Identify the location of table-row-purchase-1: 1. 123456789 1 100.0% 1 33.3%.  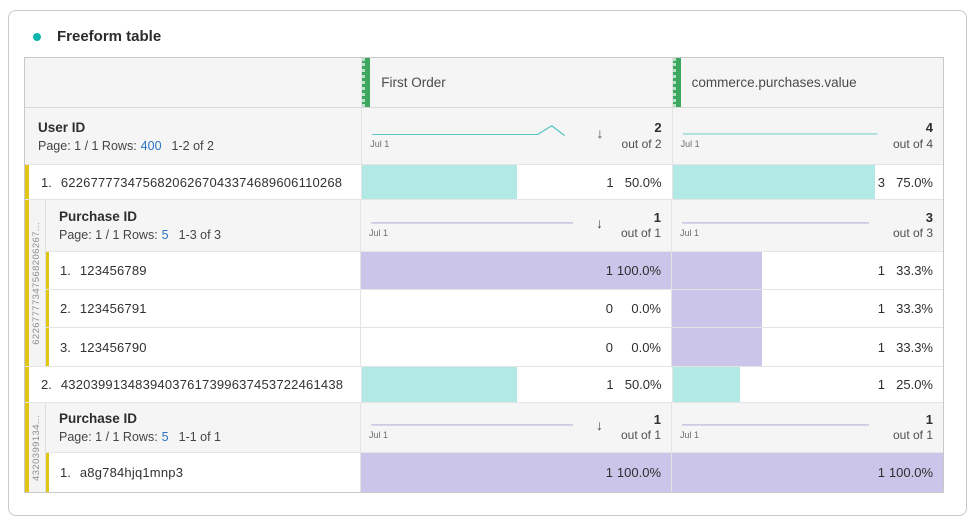
(494, 271).